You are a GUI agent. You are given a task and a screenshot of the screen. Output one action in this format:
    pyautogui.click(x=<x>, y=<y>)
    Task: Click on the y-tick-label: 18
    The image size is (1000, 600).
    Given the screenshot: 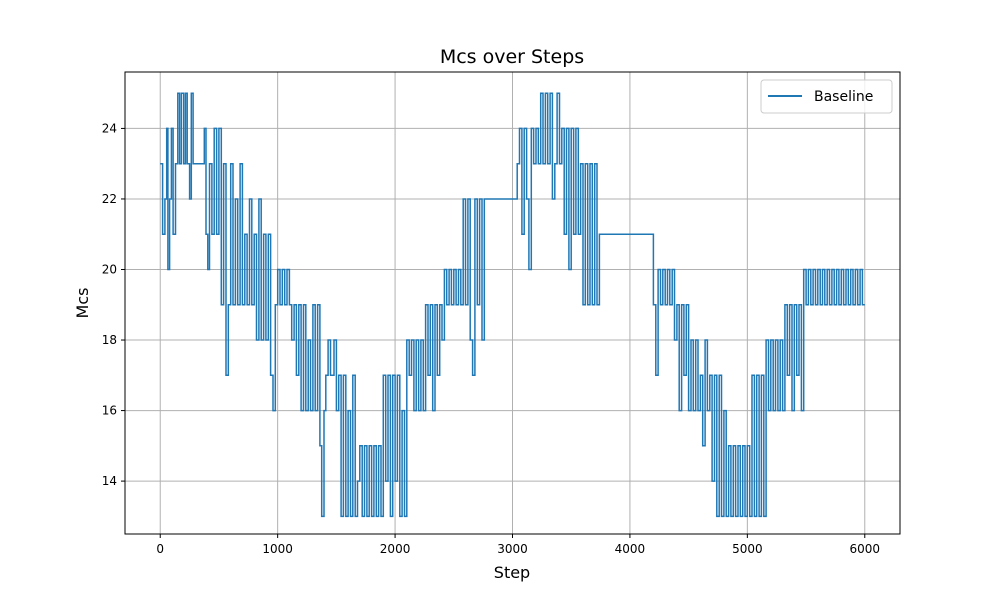 What is the action you would take?
    pyautogui.click(x=109, y=340)
    